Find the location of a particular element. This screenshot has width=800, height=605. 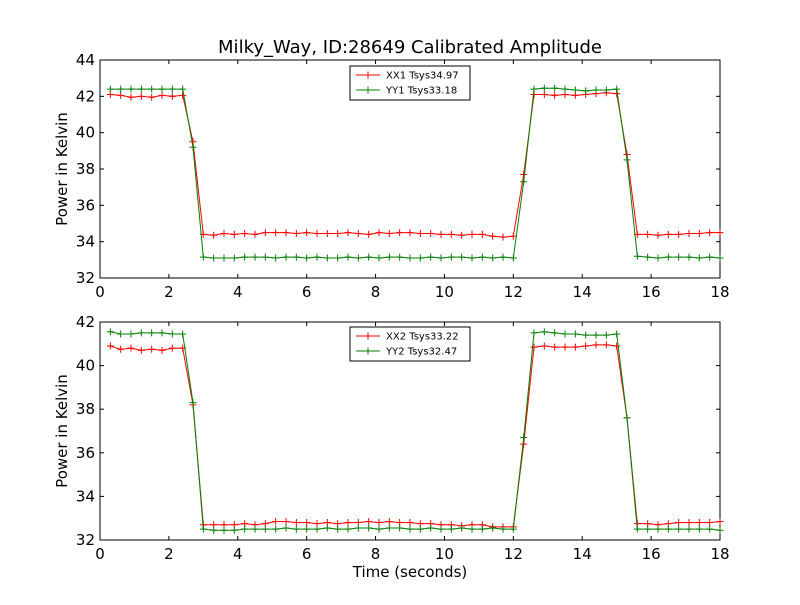

y-axis-label: Power in Kelvin is located at coordinates (62, 431).